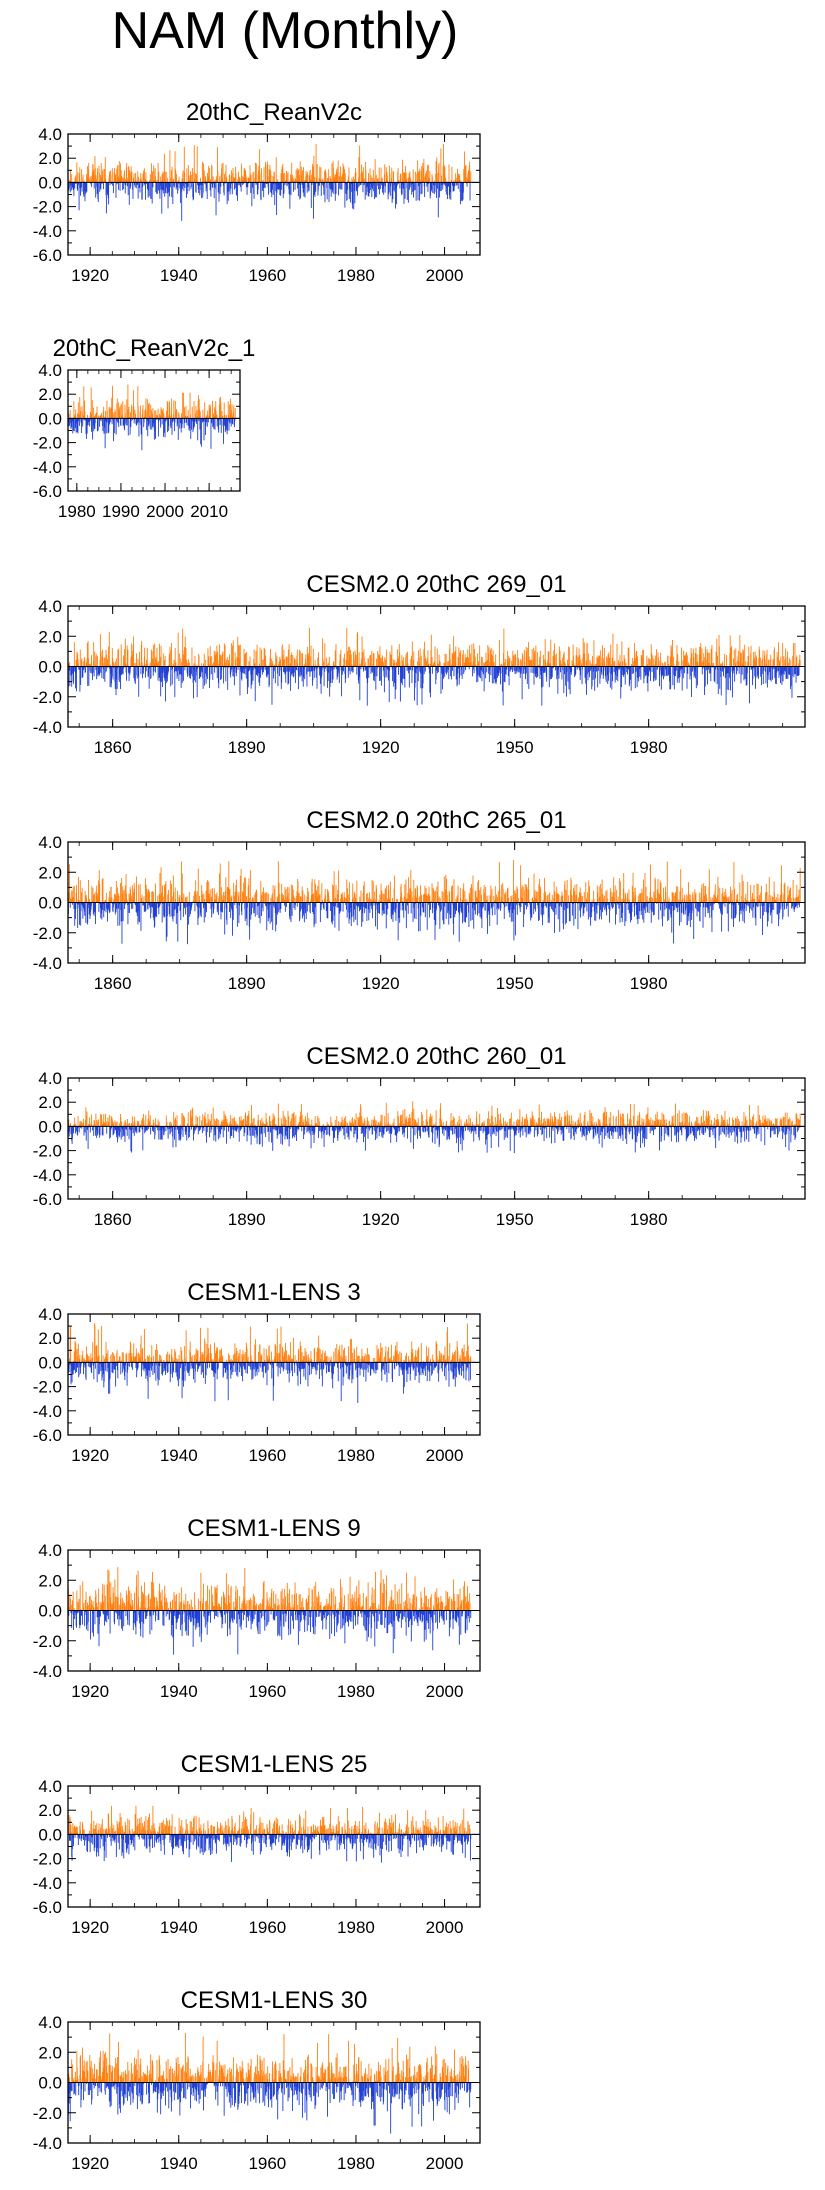 The width and height of the screenshot is (825, 2190). Describe the element at coordinates (515, 747) in the screenshot. I see `x-tick-label: 1950` at that location.